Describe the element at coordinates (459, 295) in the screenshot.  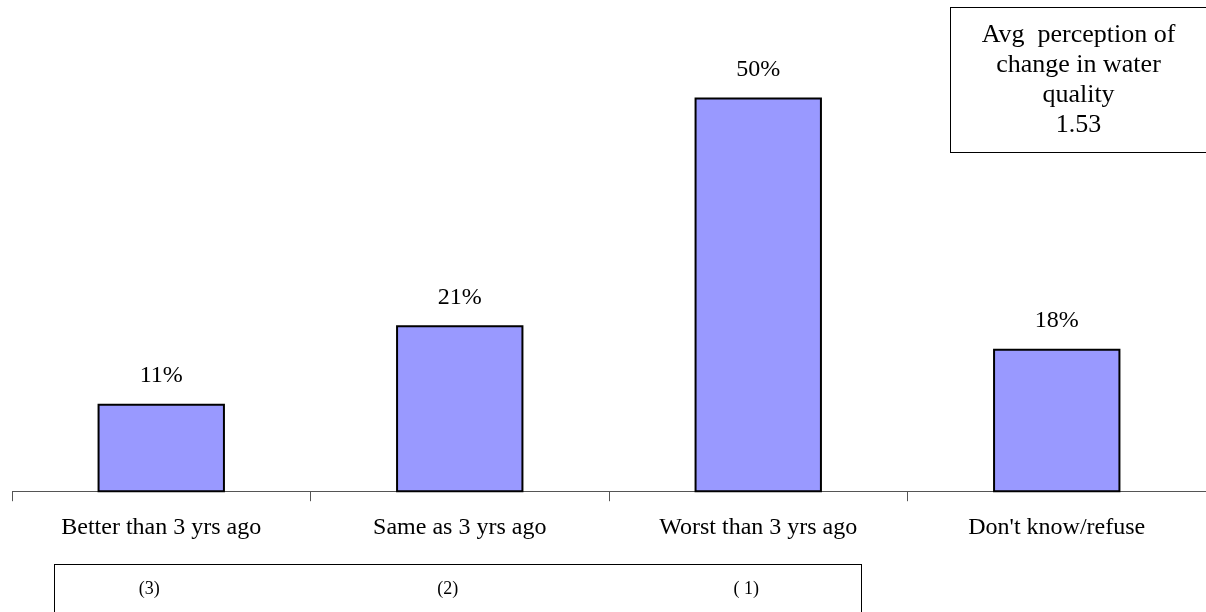
I see `data-label: 21%` at that location.